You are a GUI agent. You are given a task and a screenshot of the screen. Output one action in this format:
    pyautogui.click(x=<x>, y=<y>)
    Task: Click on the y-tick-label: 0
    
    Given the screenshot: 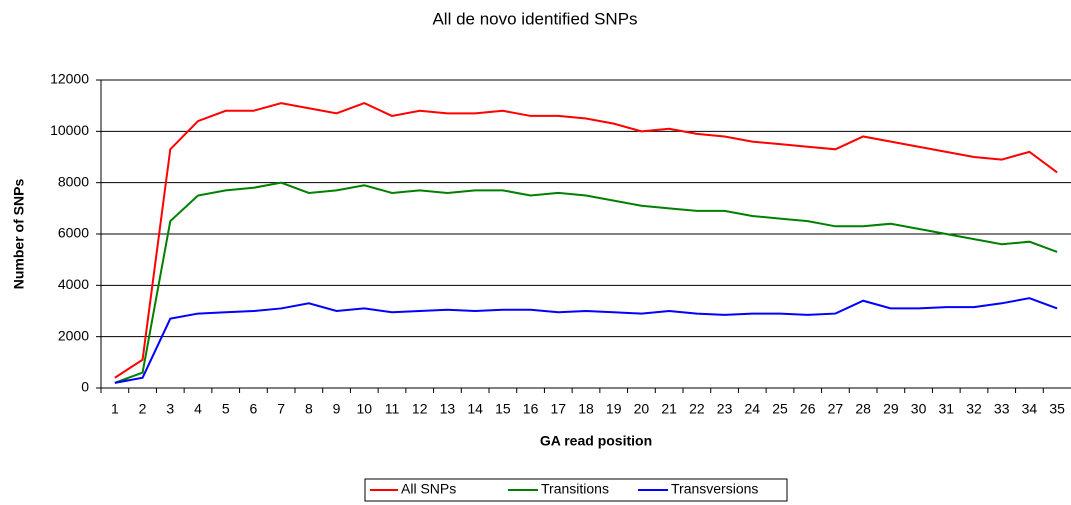 What is the action you would take?
    pyautogui.click(x=85, y=387)
    